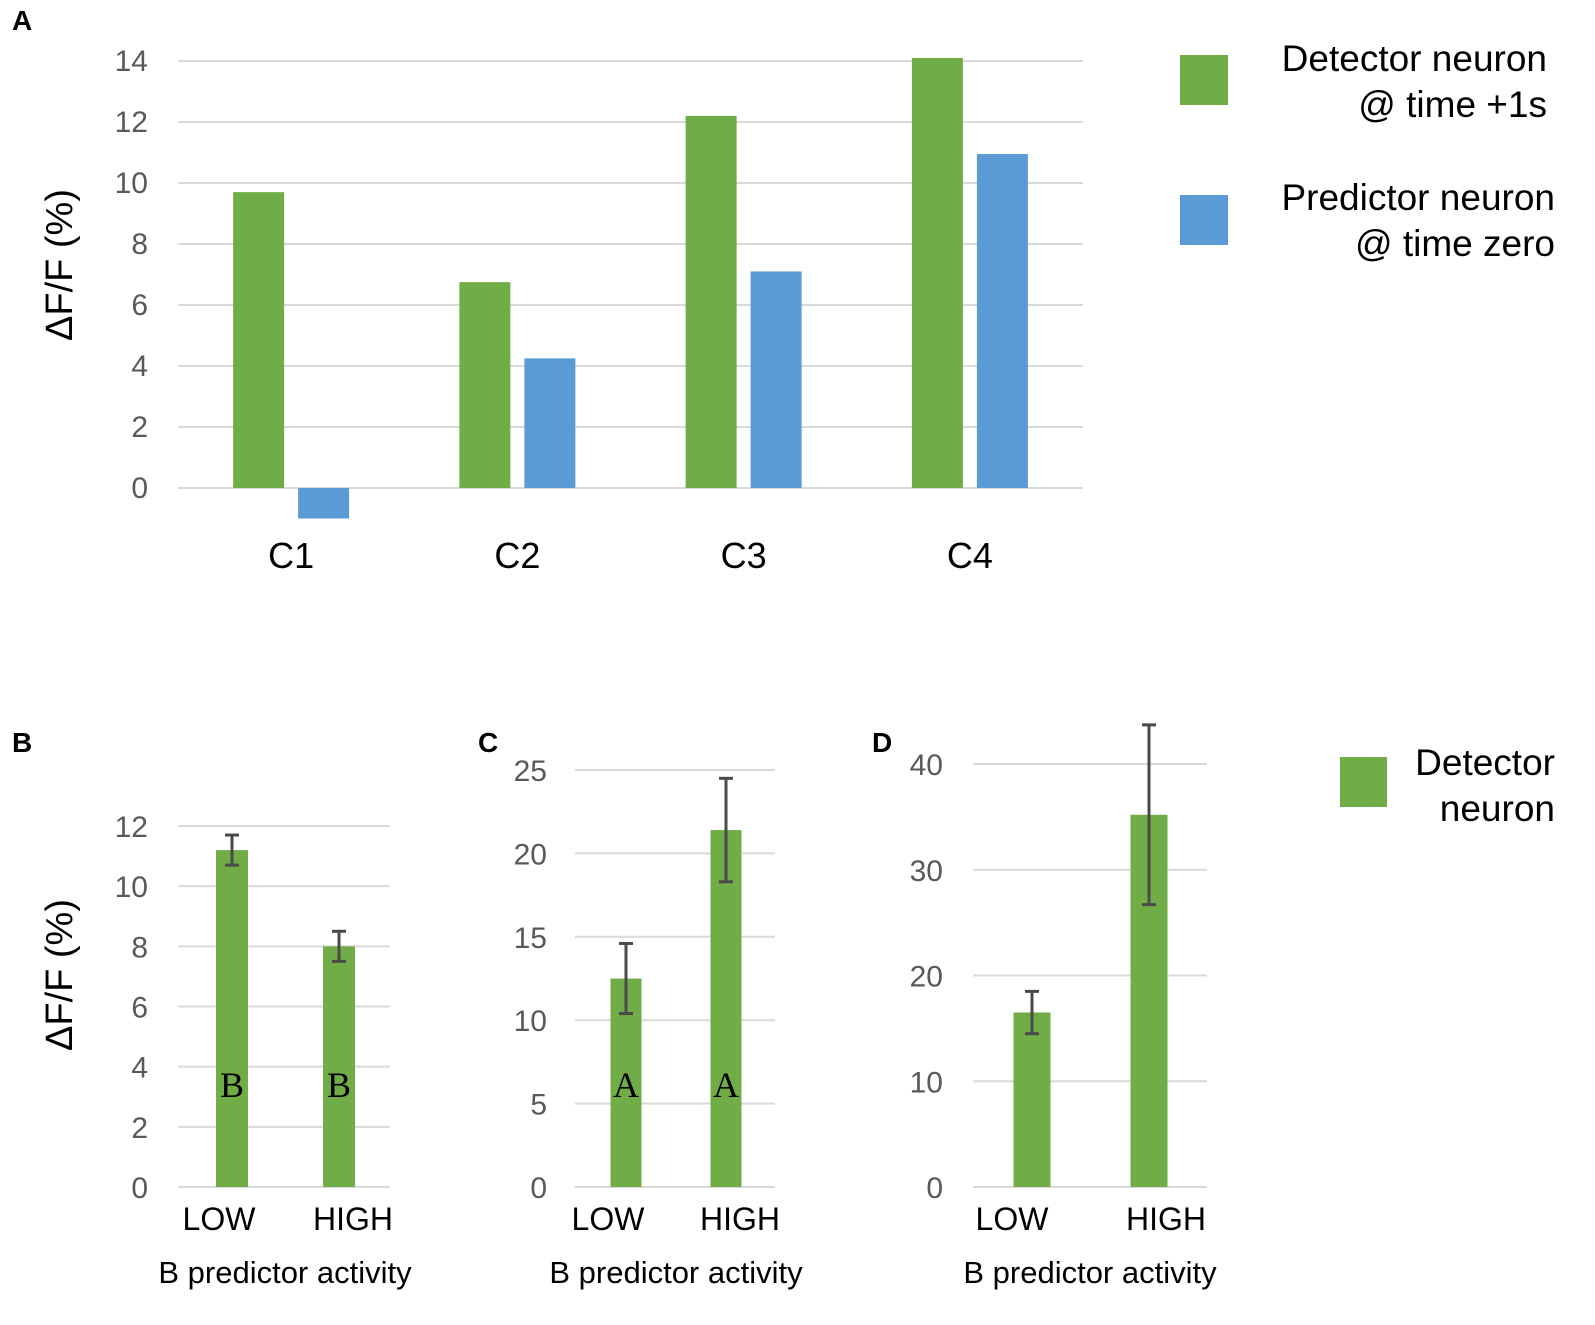 The width and height of the screenshot is (1595, 1325). I want to click on panel-d-ytick-label: 40, so click(926, 765).